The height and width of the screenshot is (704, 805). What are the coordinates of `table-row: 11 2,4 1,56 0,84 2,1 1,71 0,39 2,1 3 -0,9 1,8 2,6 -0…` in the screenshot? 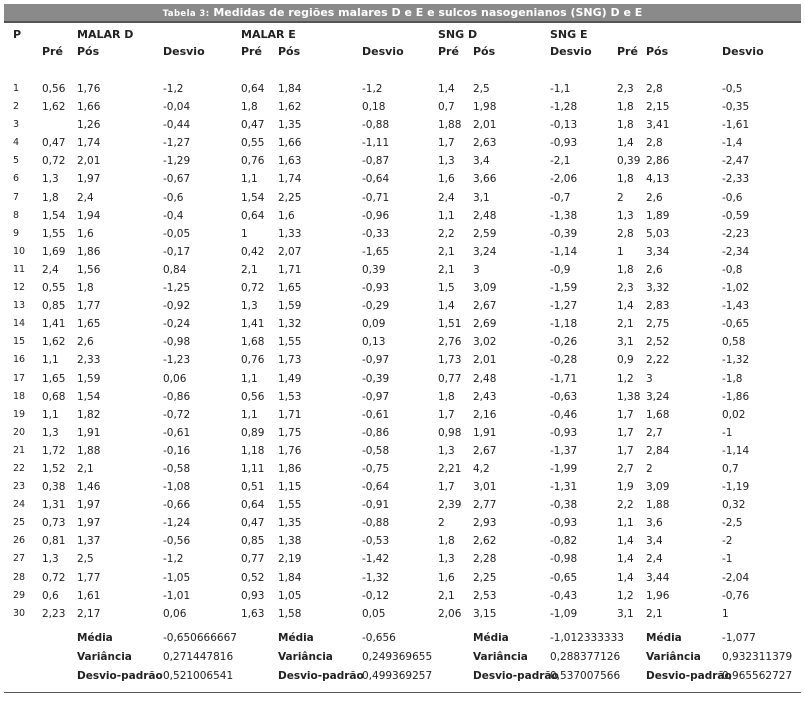 It's located at (402, 270).